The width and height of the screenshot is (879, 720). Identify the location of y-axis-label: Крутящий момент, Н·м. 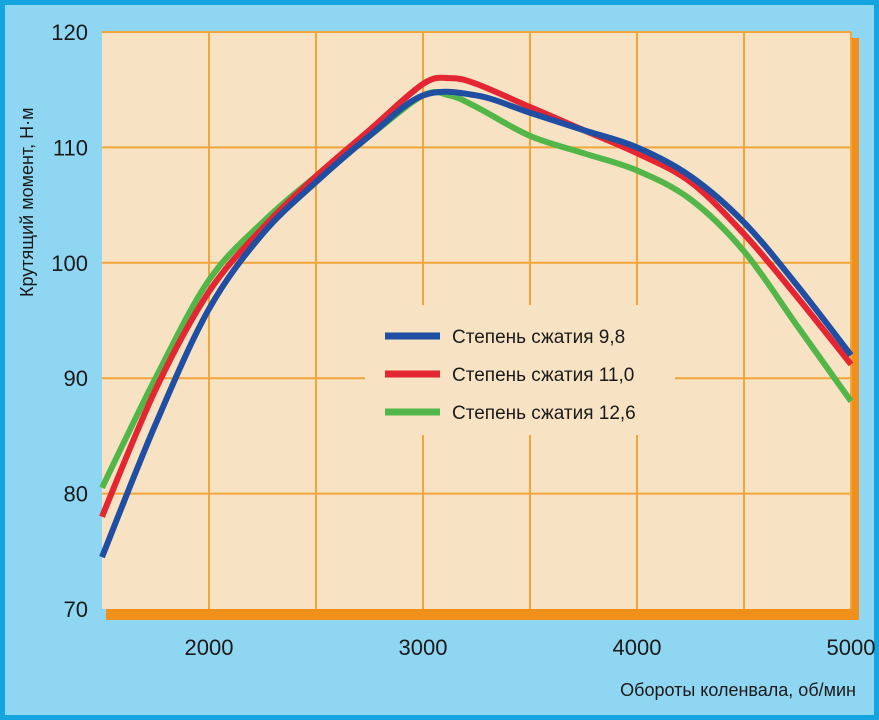
(27, 202).